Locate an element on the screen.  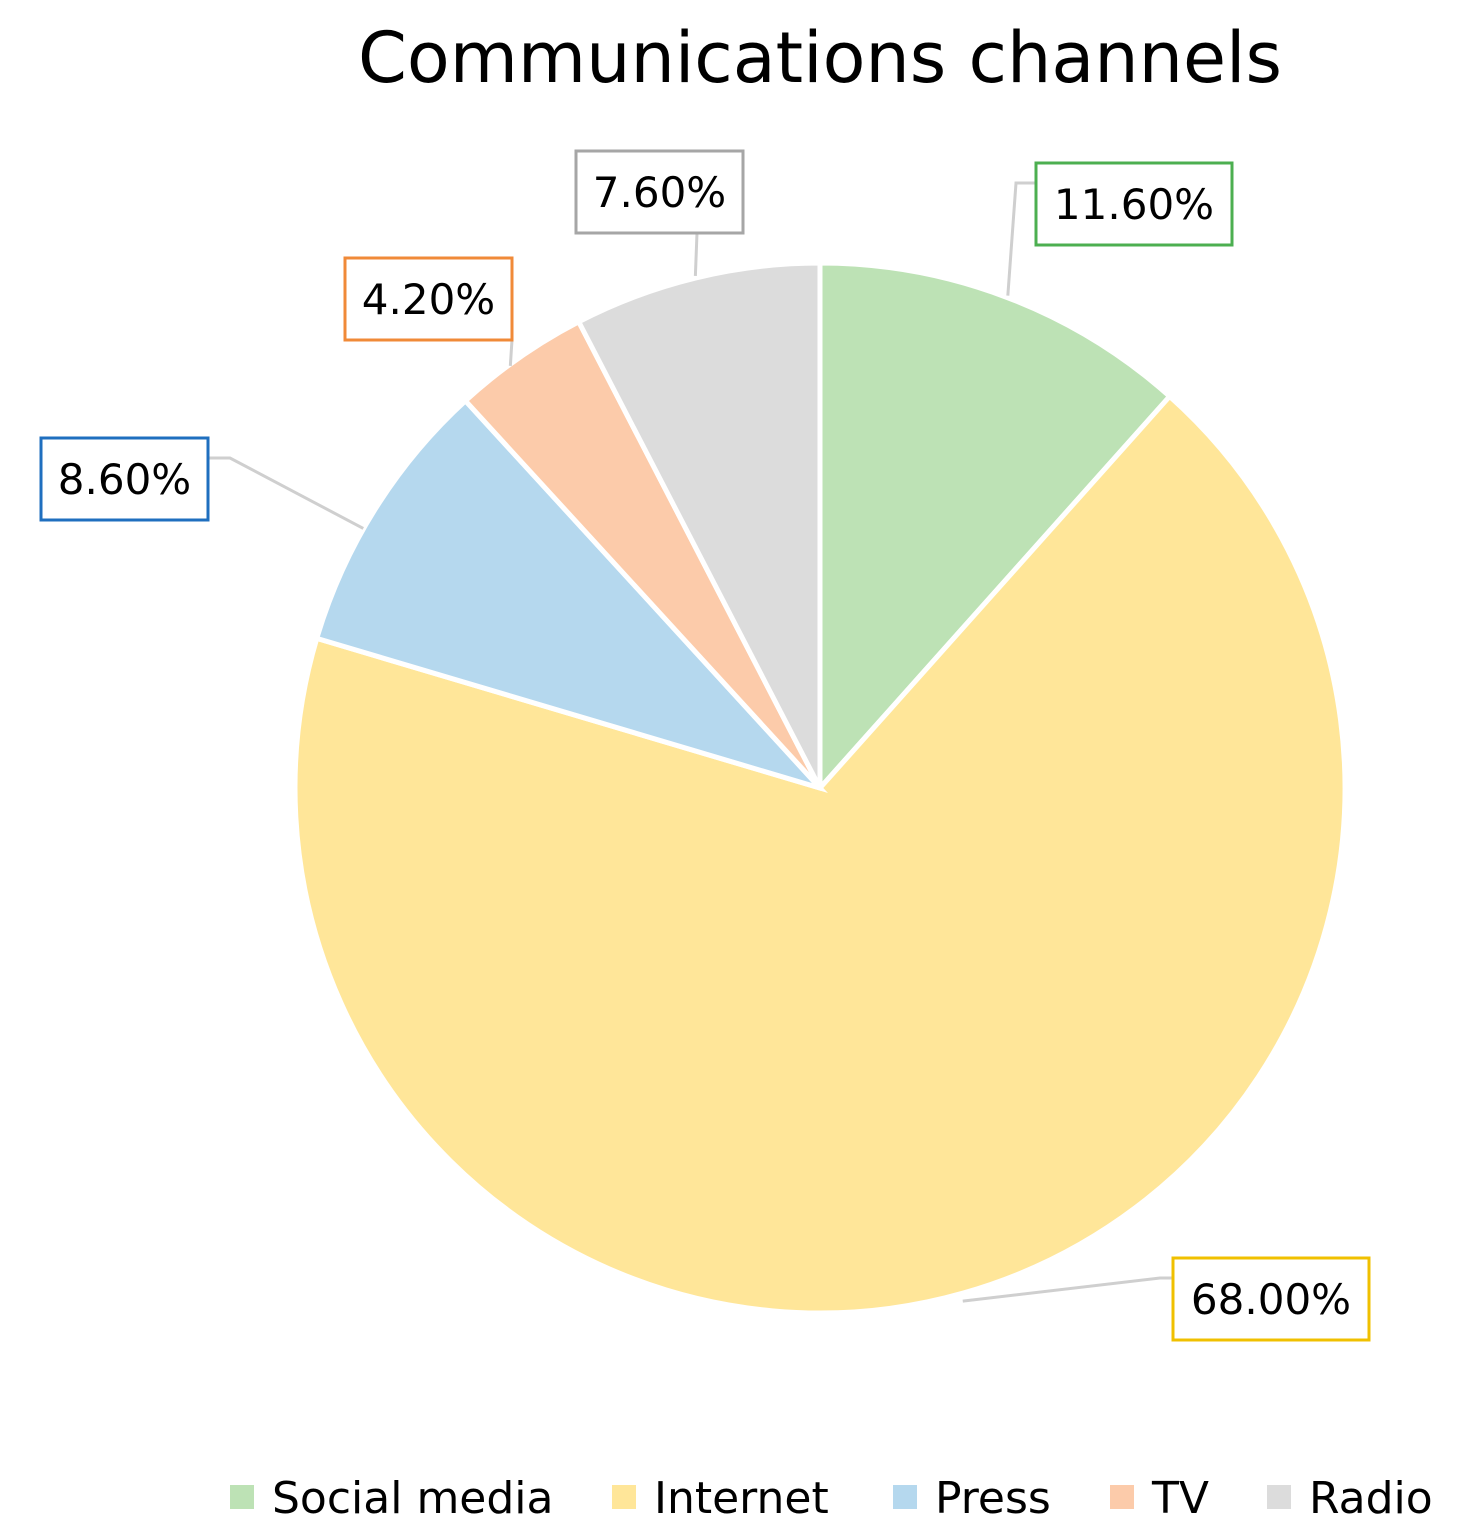
leader-line-social-media is located at coordinates (1021, 238).